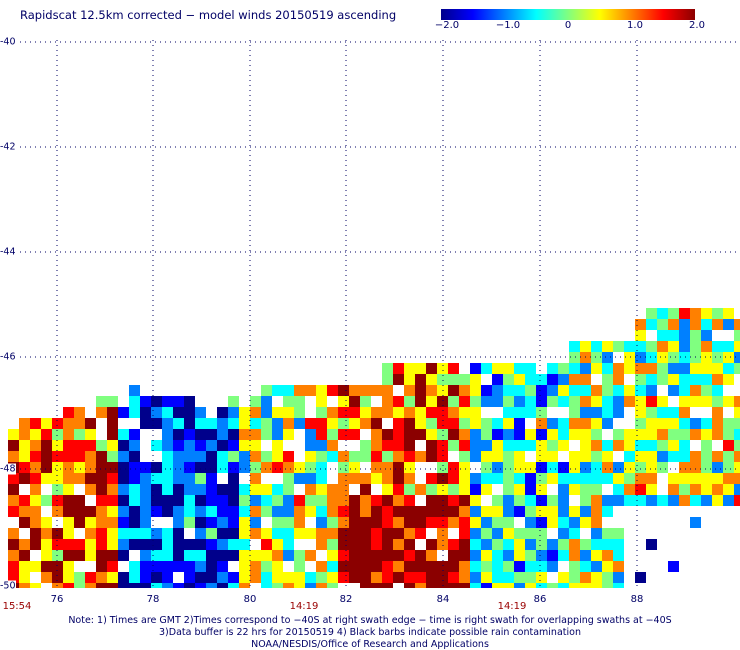 The image size is (740, 650). I want to click on y-tick-lat-48: -48, so click(8, 469).